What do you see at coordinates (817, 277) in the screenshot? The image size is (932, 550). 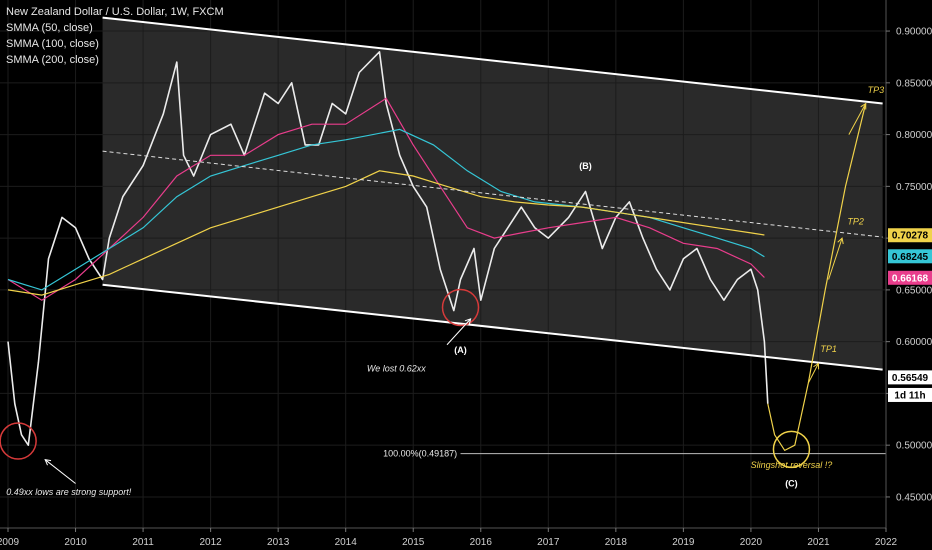 I see `projection-path` at bounding box center [817, 277].